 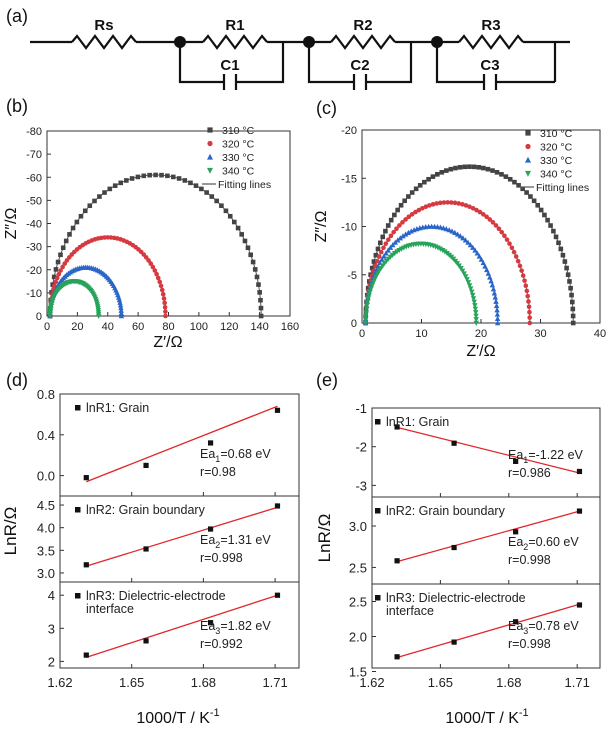 I want to click on y-tick-label: 3, so click(x=51, y=628).